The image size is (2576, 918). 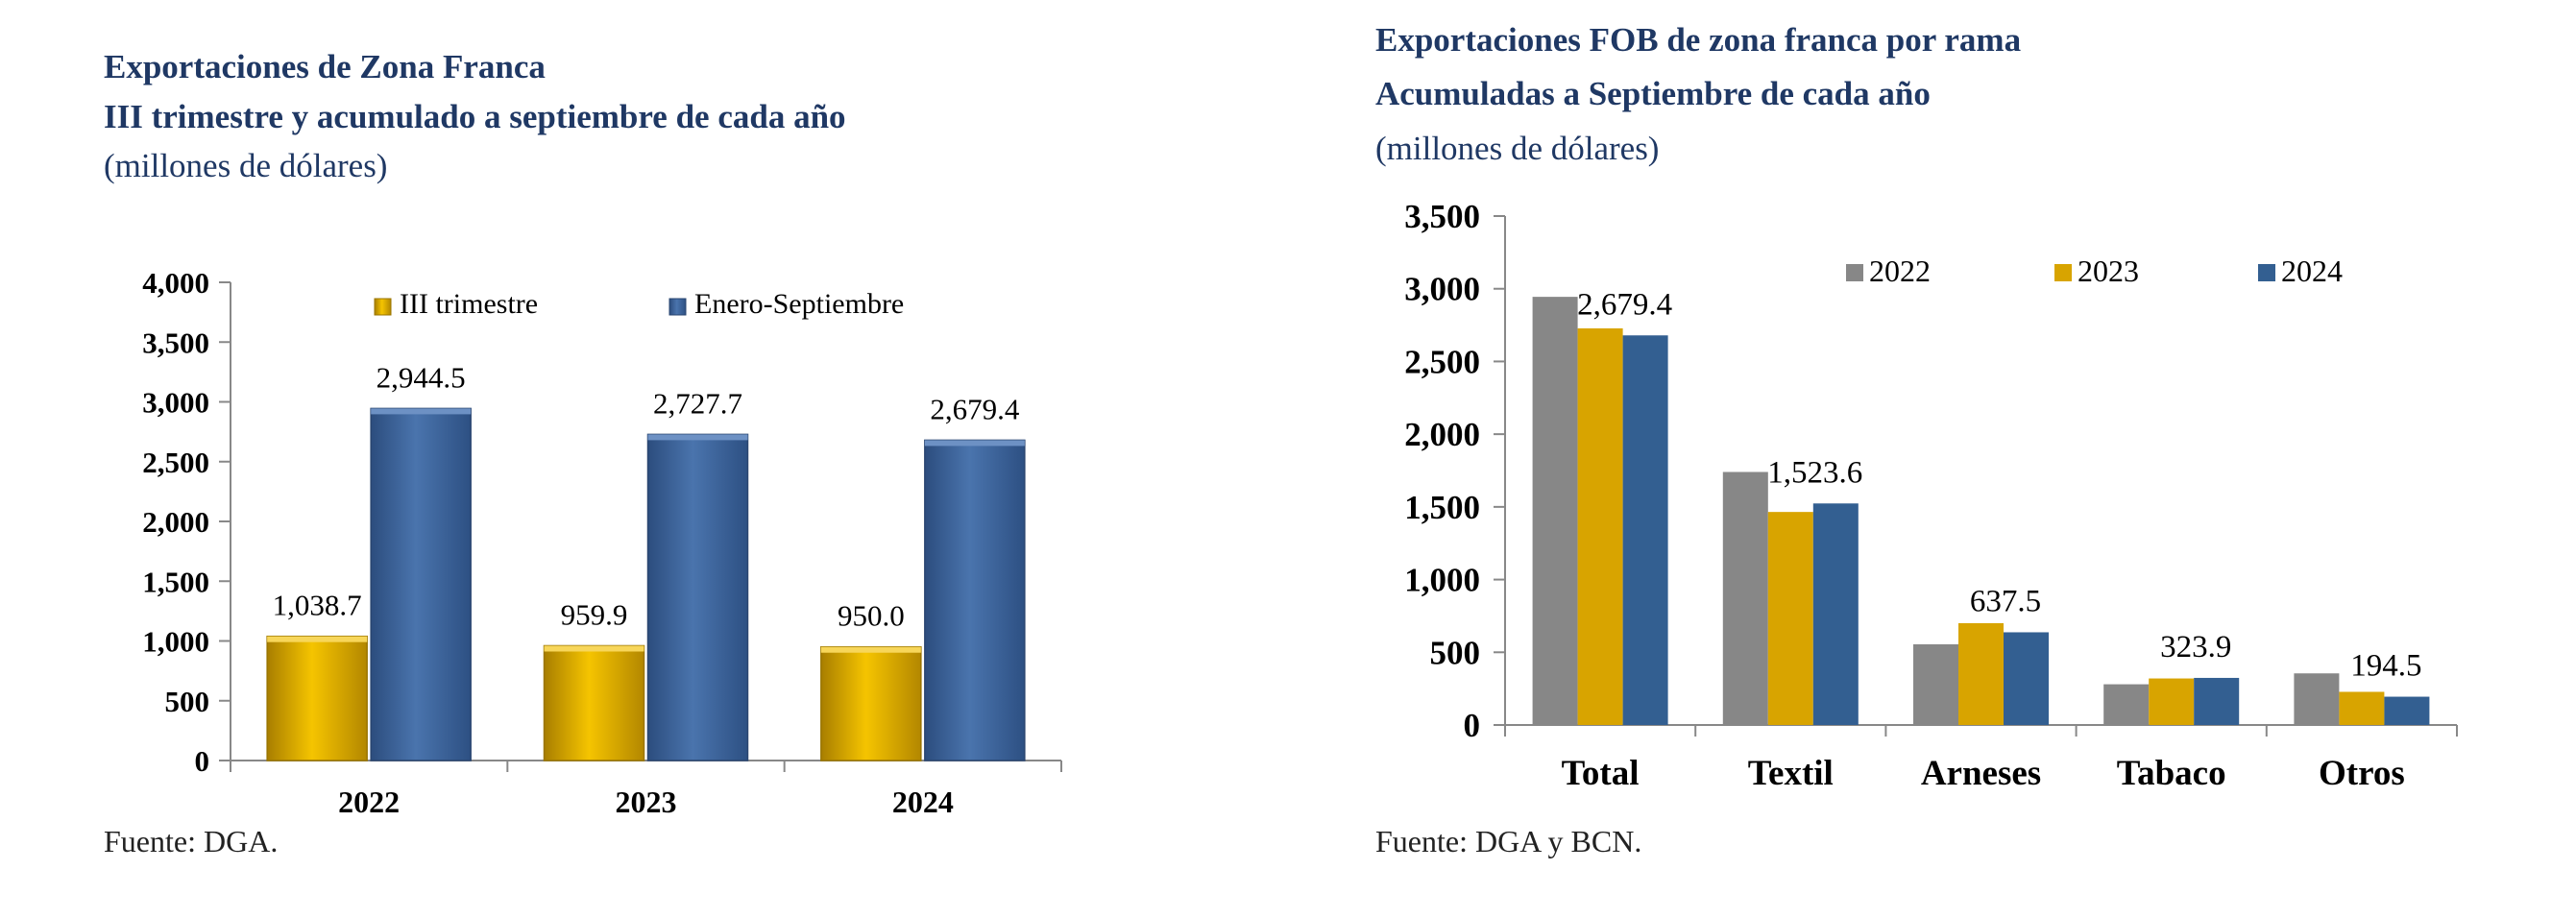 I want to click on chart-source: Fuente: DGA., so click(x=192, y=841).